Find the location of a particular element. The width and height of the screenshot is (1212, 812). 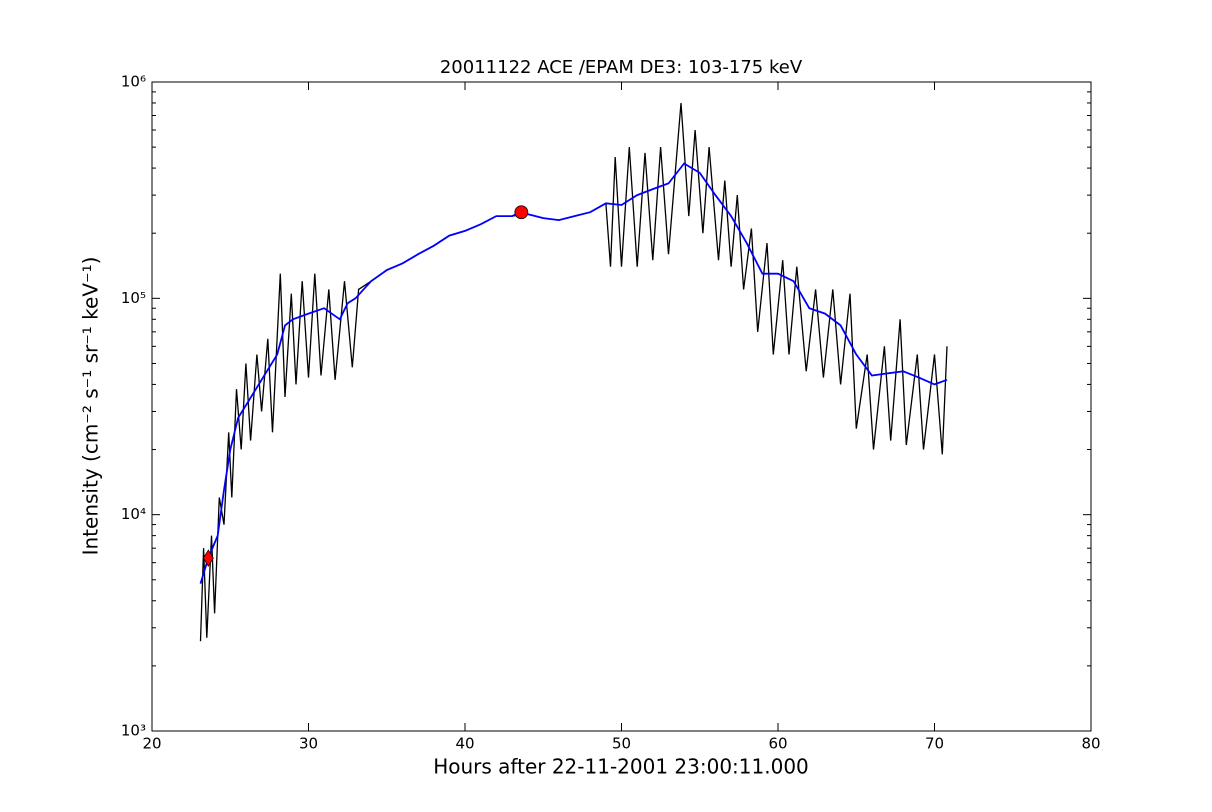

y-tick-label: 10⁴ is located at coordinates (133, 514).